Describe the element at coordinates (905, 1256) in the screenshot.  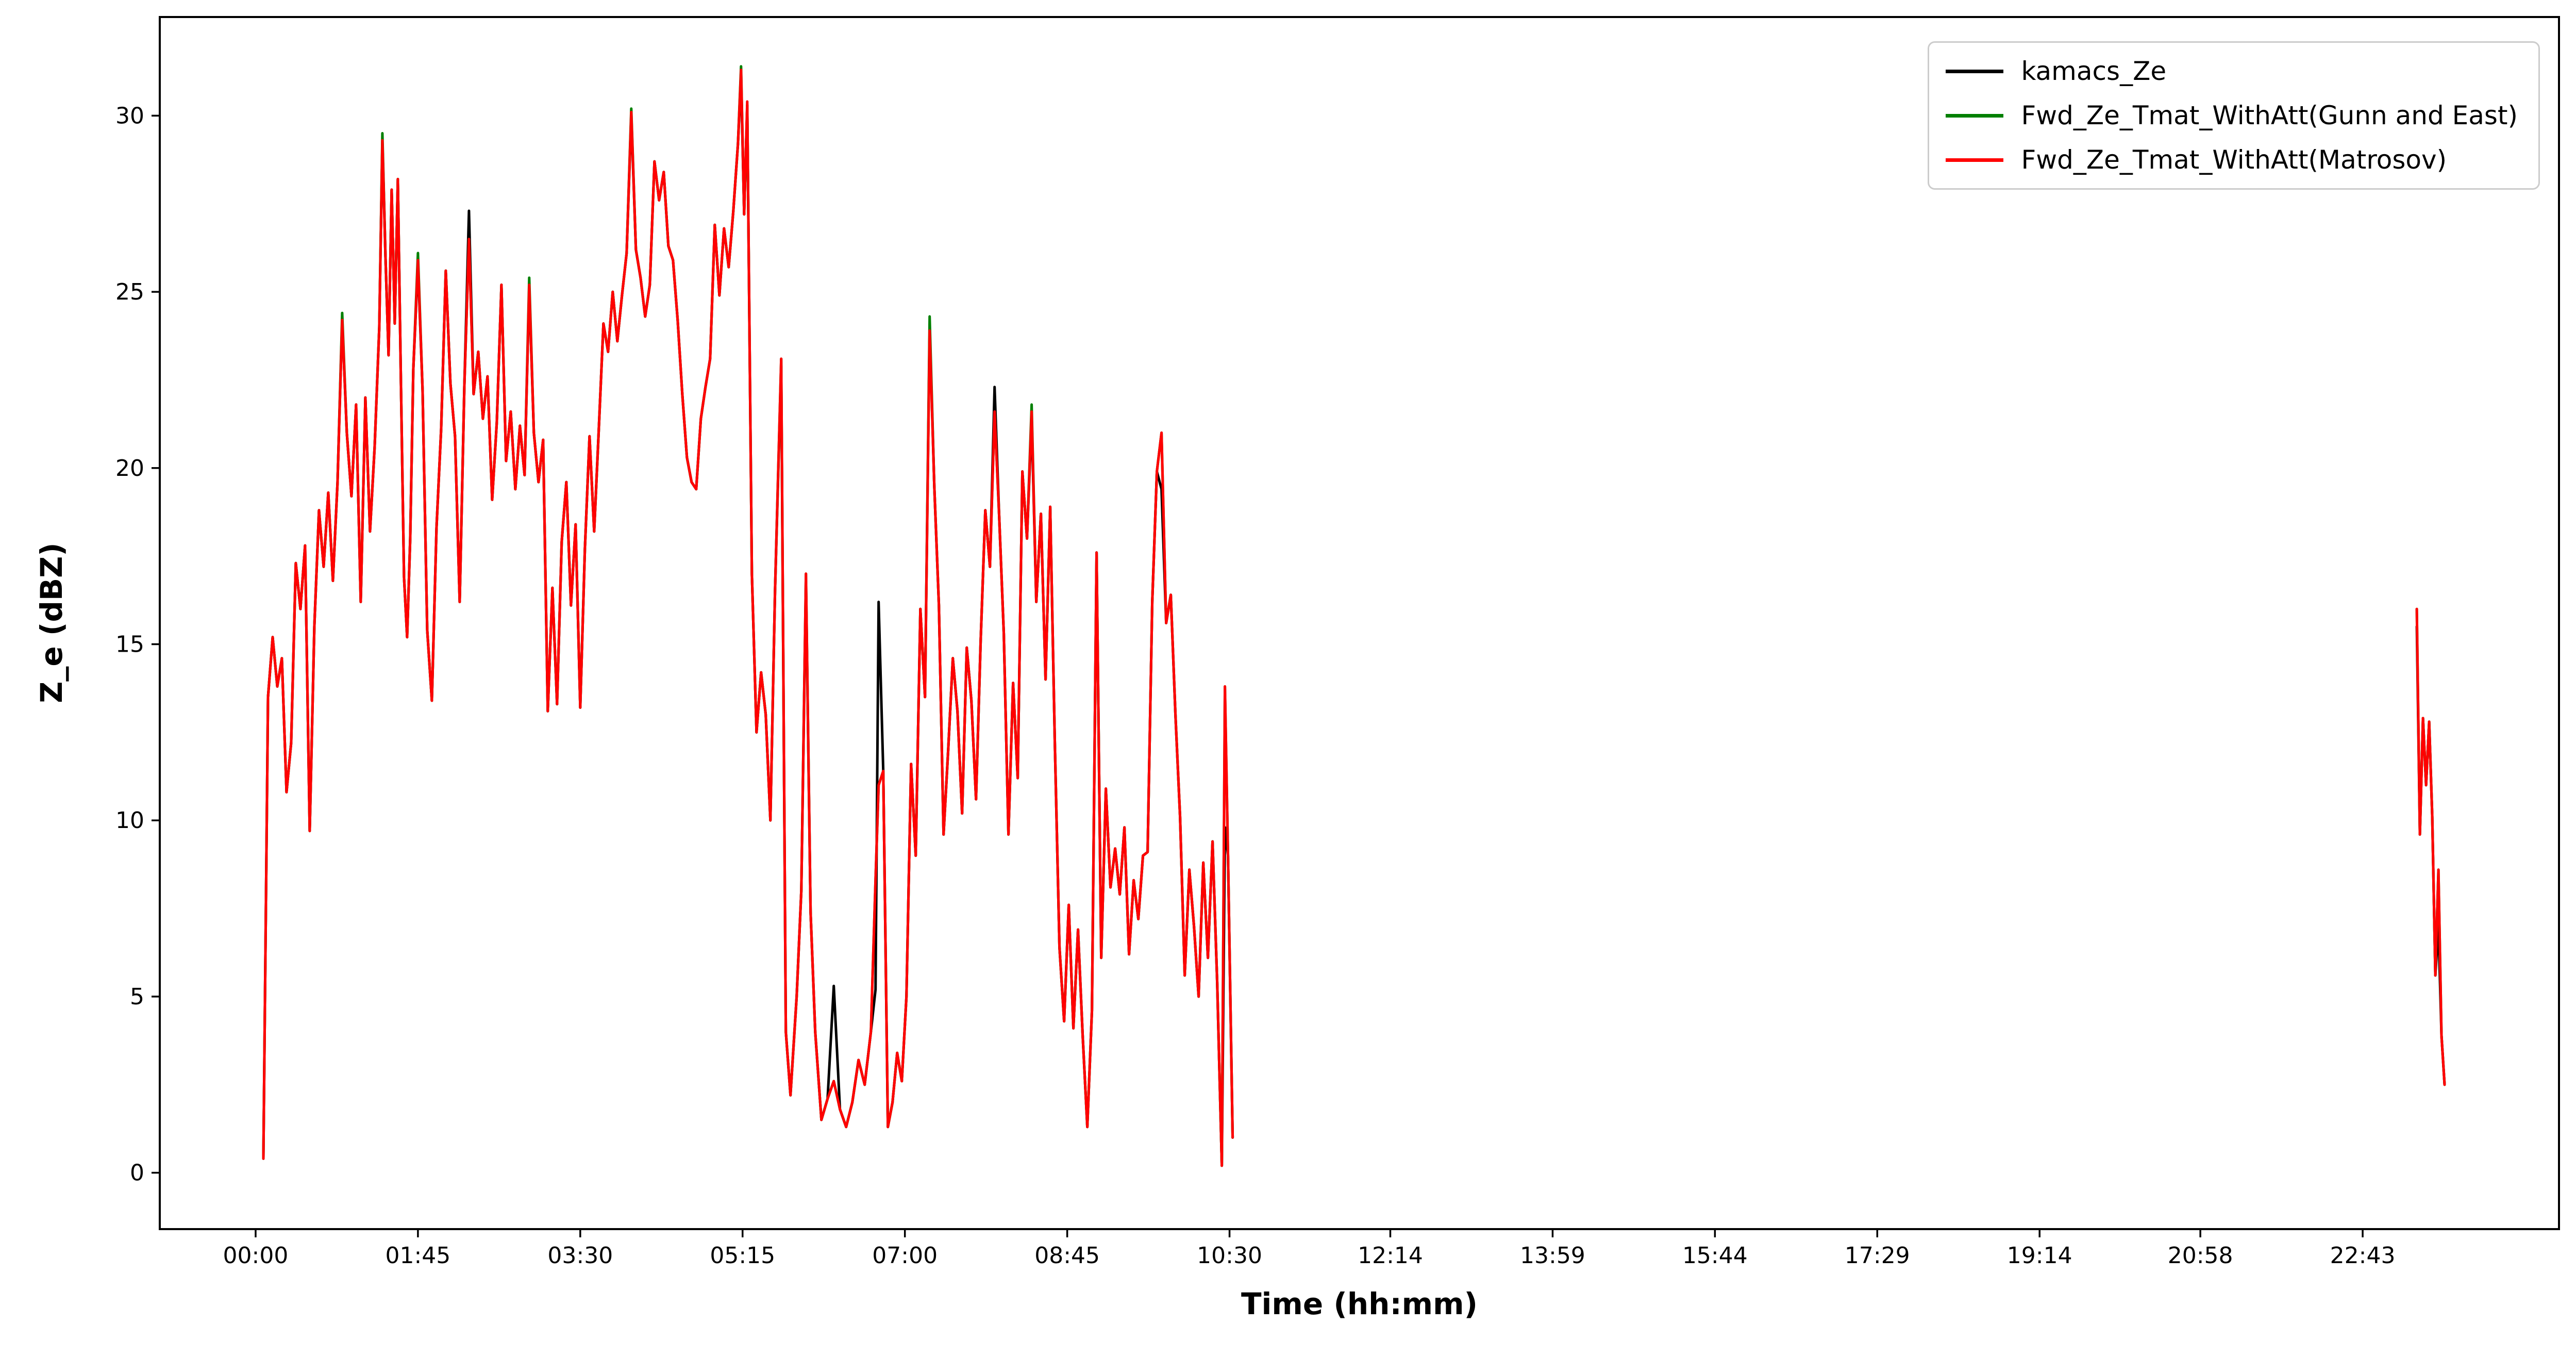
I see `x-axis-tick-label: 07:00` at that location.